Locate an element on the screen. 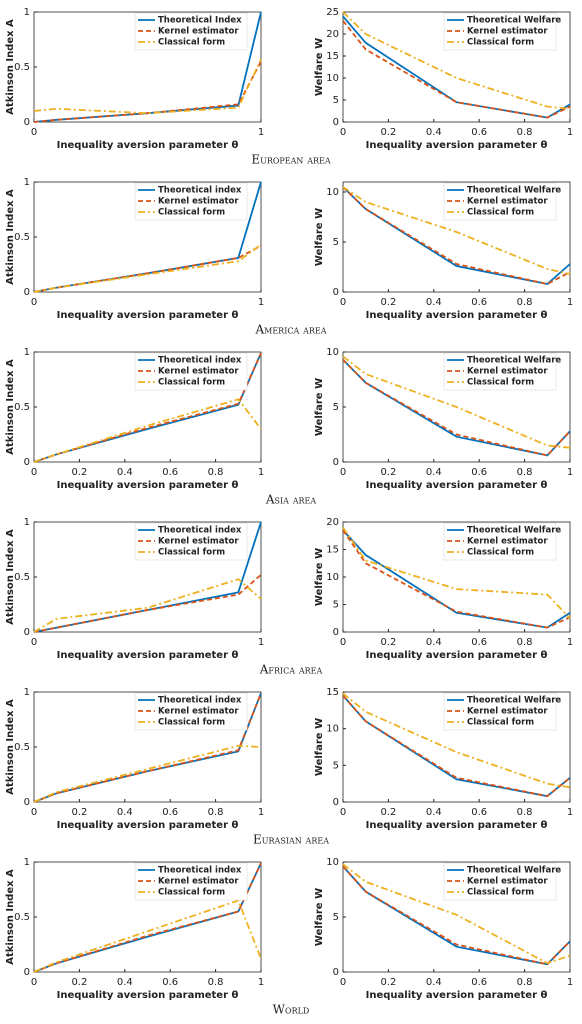 This screenshot has height=1024, width=582. axes-box is located at coordinates (456, 237).